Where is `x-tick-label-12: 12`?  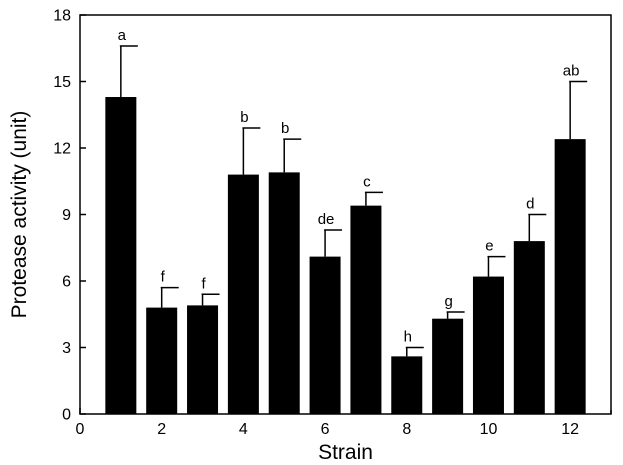
x-tick-label-12: 12 is located at coordinates (570, 429).